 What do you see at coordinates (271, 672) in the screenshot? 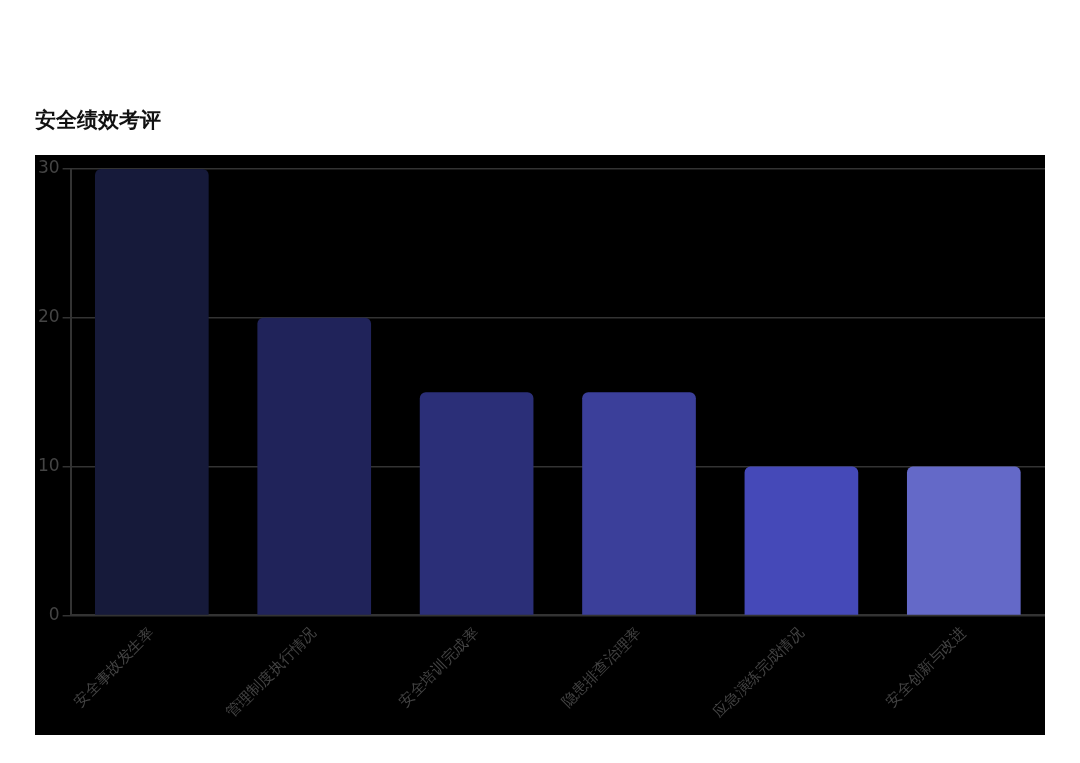
I see `x-tick-label: 管理制度执行情况` at bounding box center [271, 672].